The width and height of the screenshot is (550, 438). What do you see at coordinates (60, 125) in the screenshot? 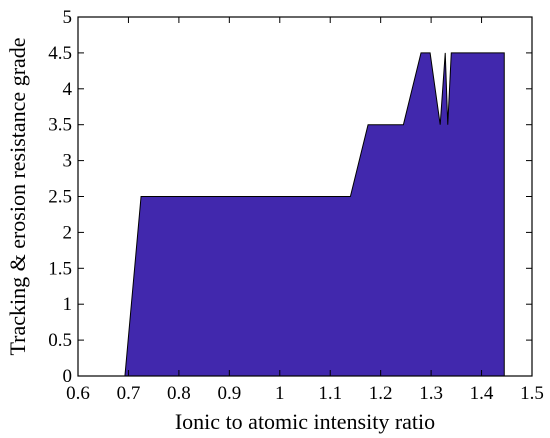
I see `y-tick-label: 3.5` at bounding box center [60, 125].